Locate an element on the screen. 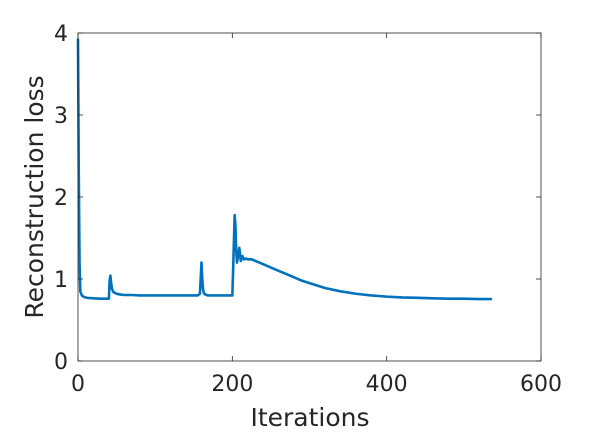 The width and height of the screenshot is (599, 434). y-axis-label: Reconstruction loss is located at coordinates (34, 196).